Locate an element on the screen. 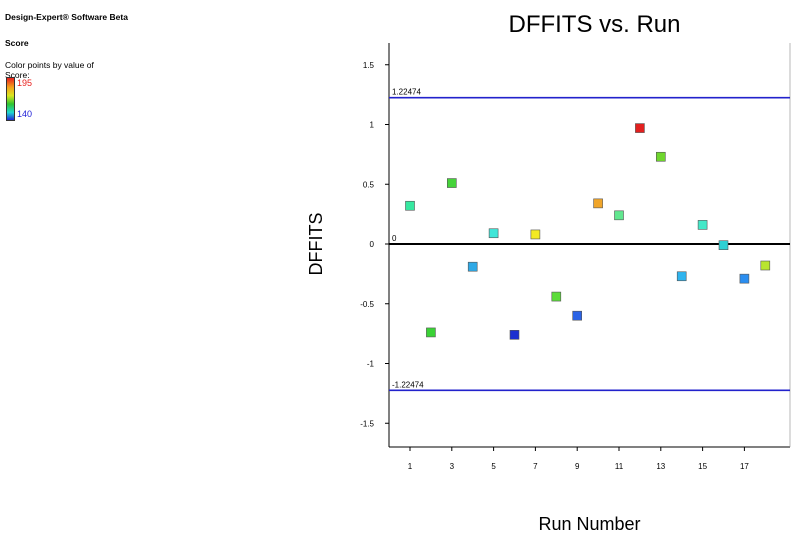 The image size is (800, 540). y-tick-label: 1.5 is located at coordinates (369, 65).